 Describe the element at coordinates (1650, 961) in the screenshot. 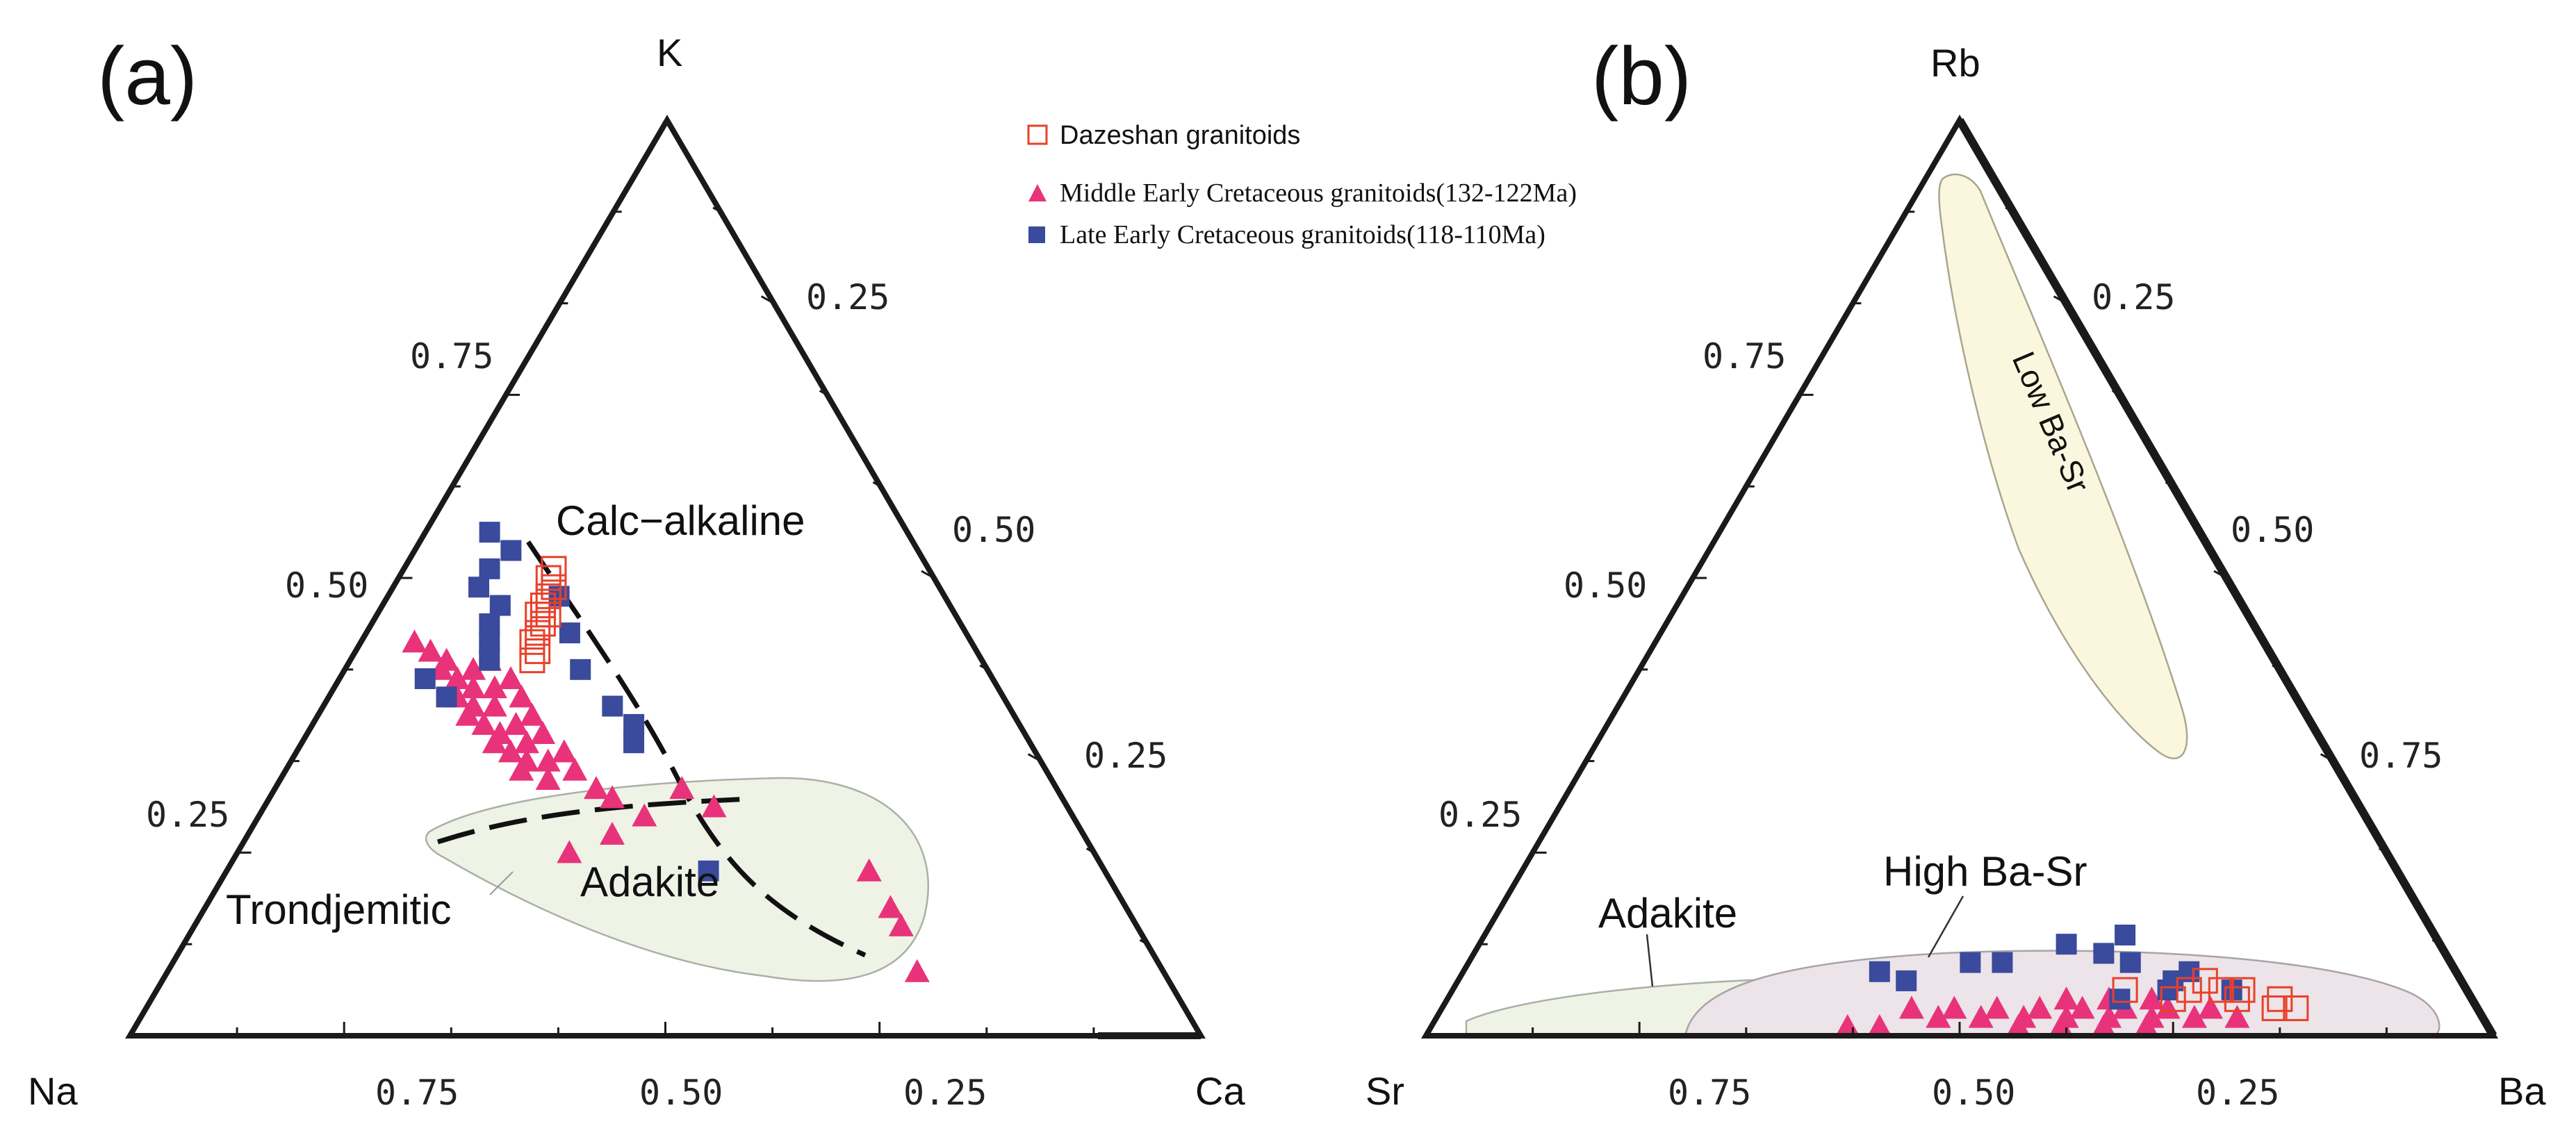

I see `adakite-pointer` at that location.